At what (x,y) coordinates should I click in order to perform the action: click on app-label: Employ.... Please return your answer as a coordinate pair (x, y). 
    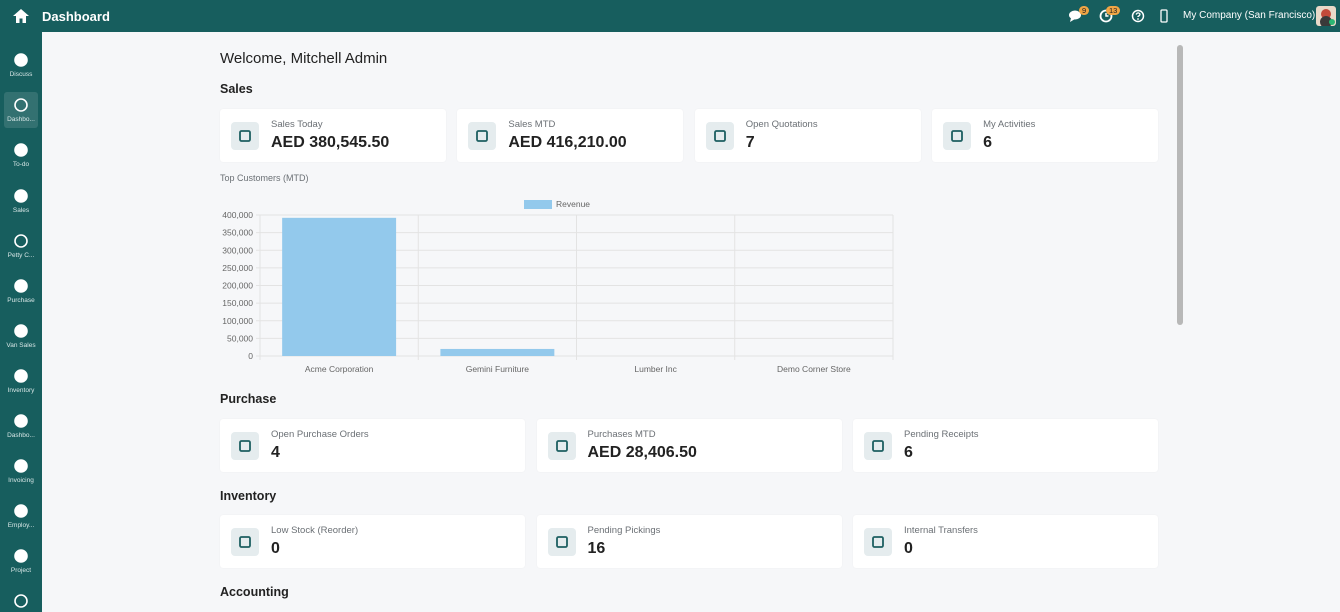
    Looking at the image, I should click on (21, 525).